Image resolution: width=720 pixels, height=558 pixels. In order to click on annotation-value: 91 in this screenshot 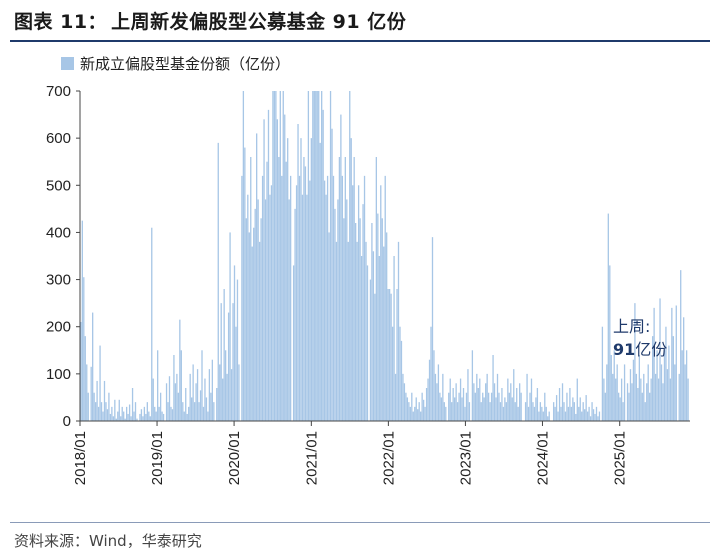, I will do `click(624, 349)`.